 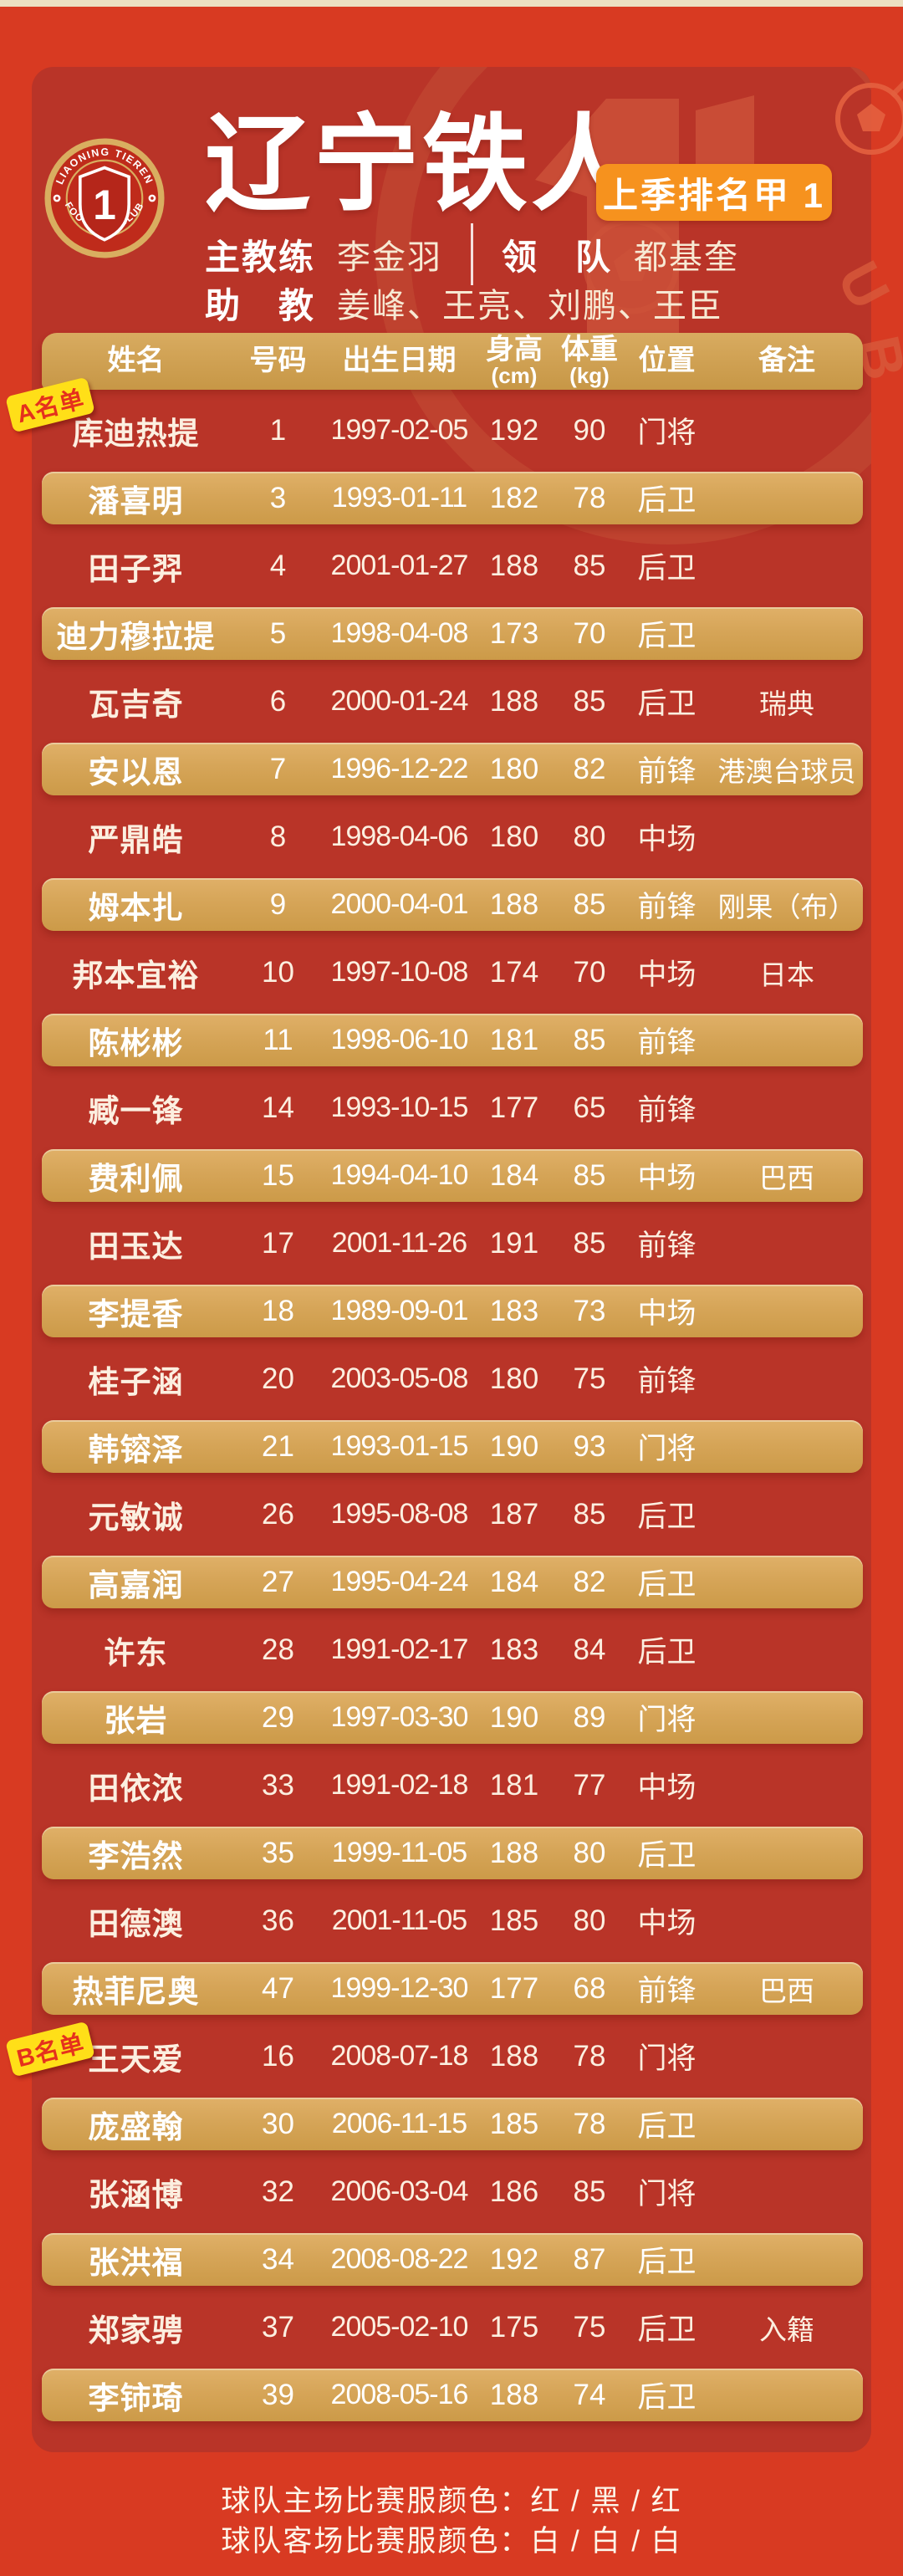 I want to click on cell-note: 瑞典, so click(x=787, y=703).